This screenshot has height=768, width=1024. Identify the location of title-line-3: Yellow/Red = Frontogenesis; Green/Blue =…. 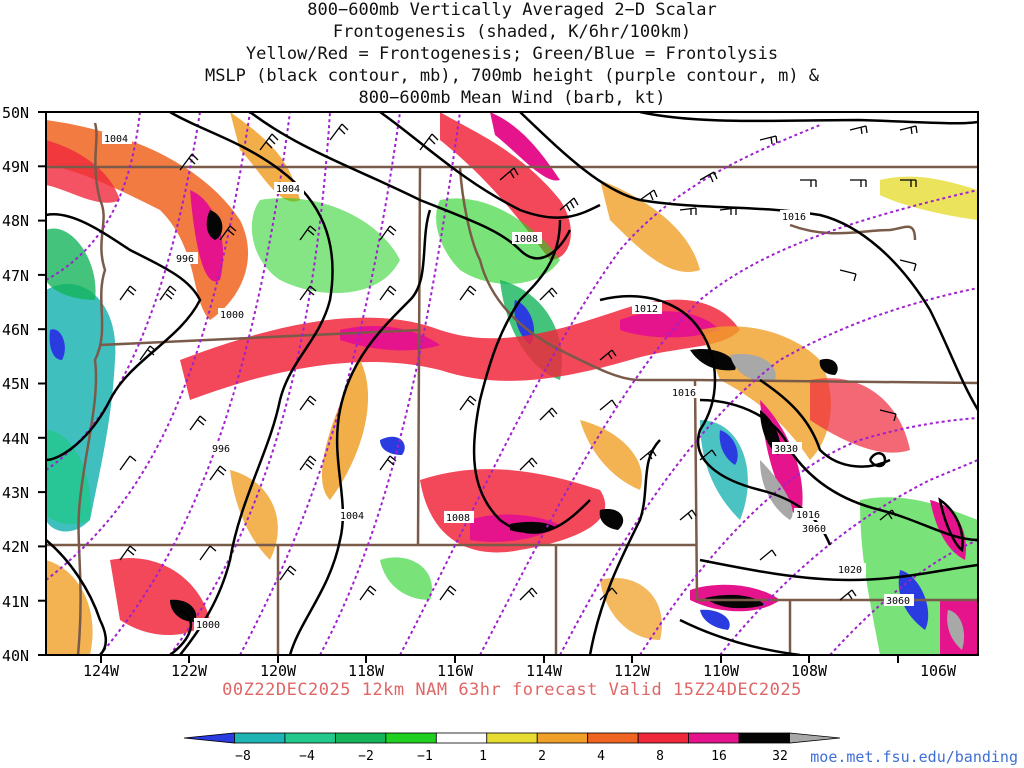
(512, 54).